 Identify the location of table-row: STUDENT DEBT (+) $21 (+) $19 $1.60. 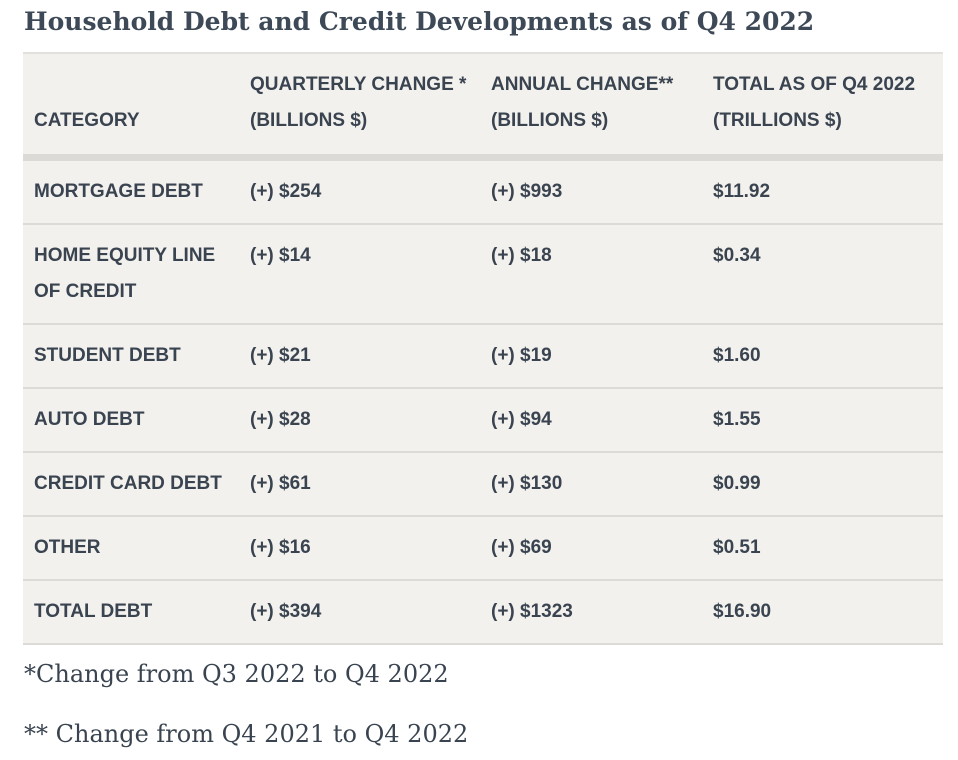
(483, 356).